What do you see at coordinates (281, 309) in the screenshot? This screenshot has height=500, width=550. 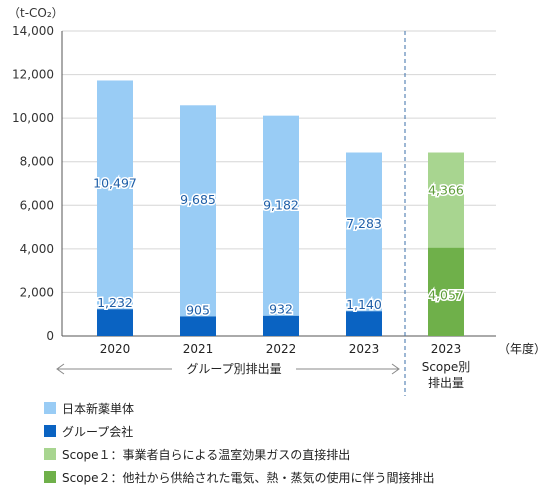 I see `data-label-group-companies: 932` at bounding box center [281, 309].